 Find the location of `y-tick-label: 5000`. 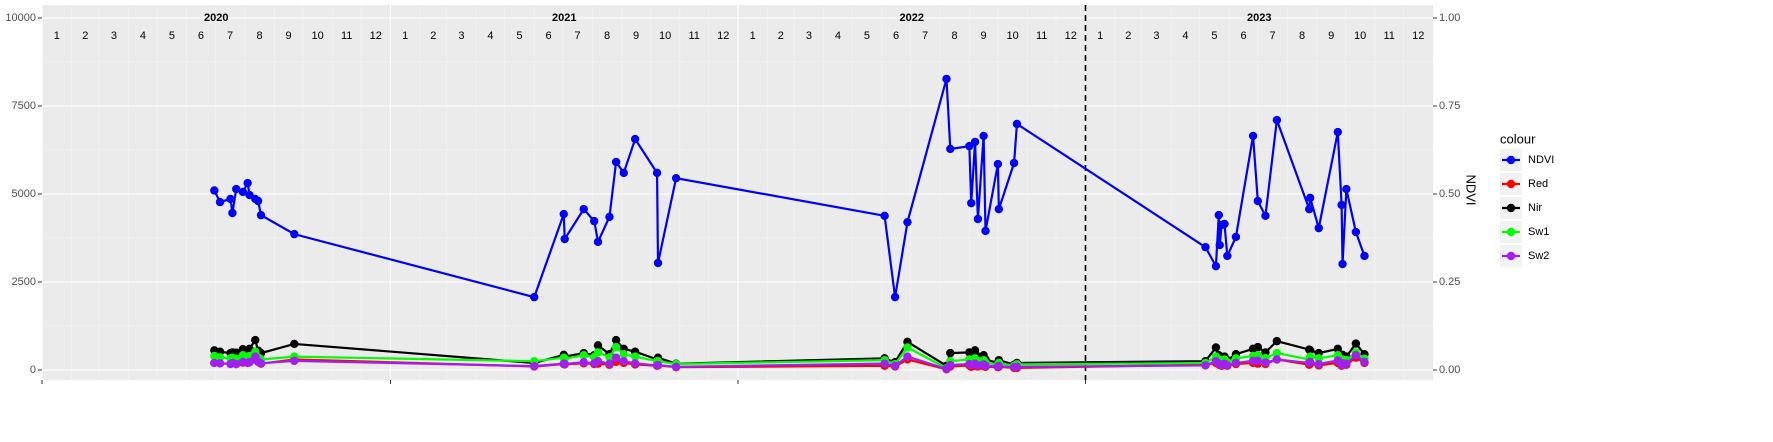

y-tick-label: 5000 is located at coordinates (24, 194).